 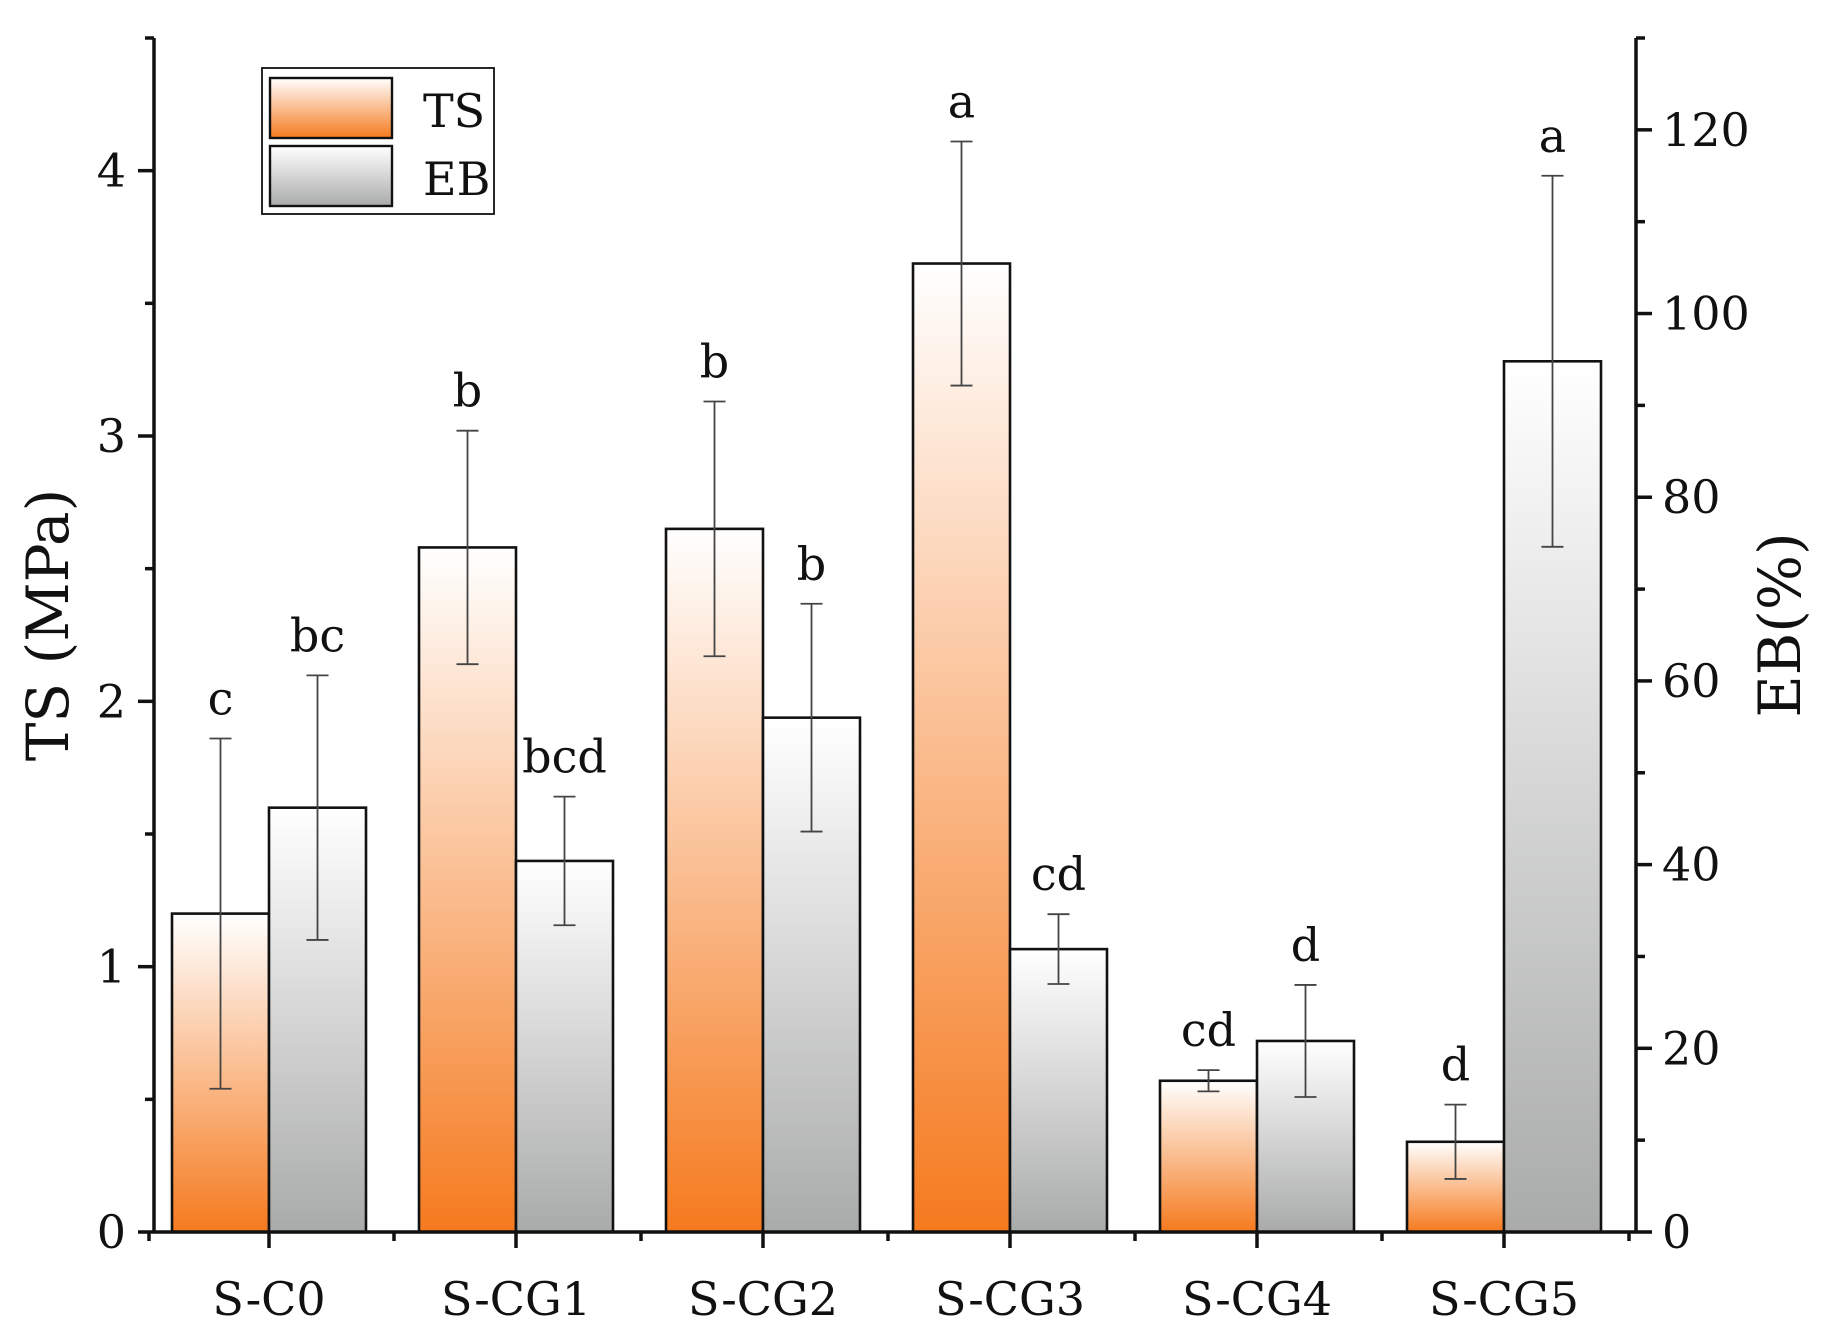 I want to click on y-axis-title-left: TS (MPa), so click(x=48, y=625).